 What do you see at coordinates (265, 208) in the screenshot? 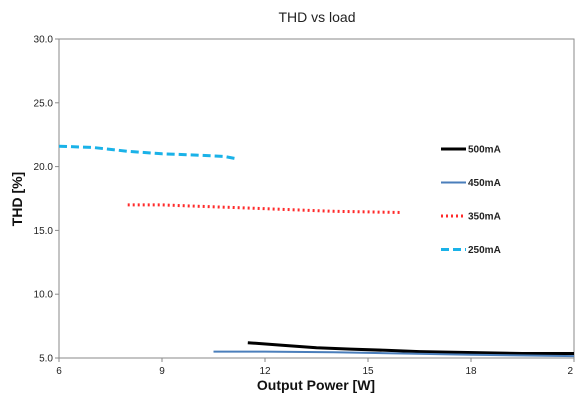
I see `series-line-350mA` at bounding box center [265, 208].